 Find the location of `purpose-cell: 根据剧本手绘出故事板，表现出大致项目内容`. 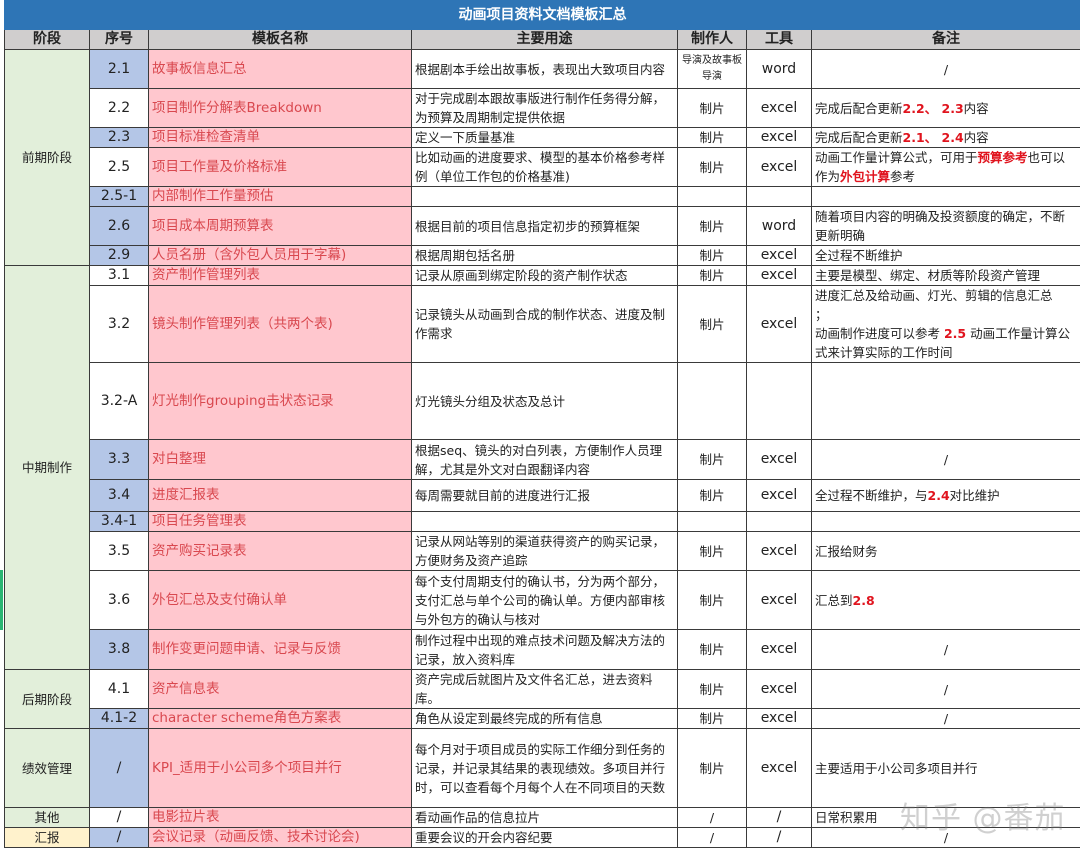

purpose-cell: 根据剧本手绘出故事板，表现出大致项目内容 is located at coordinates (544, 69).